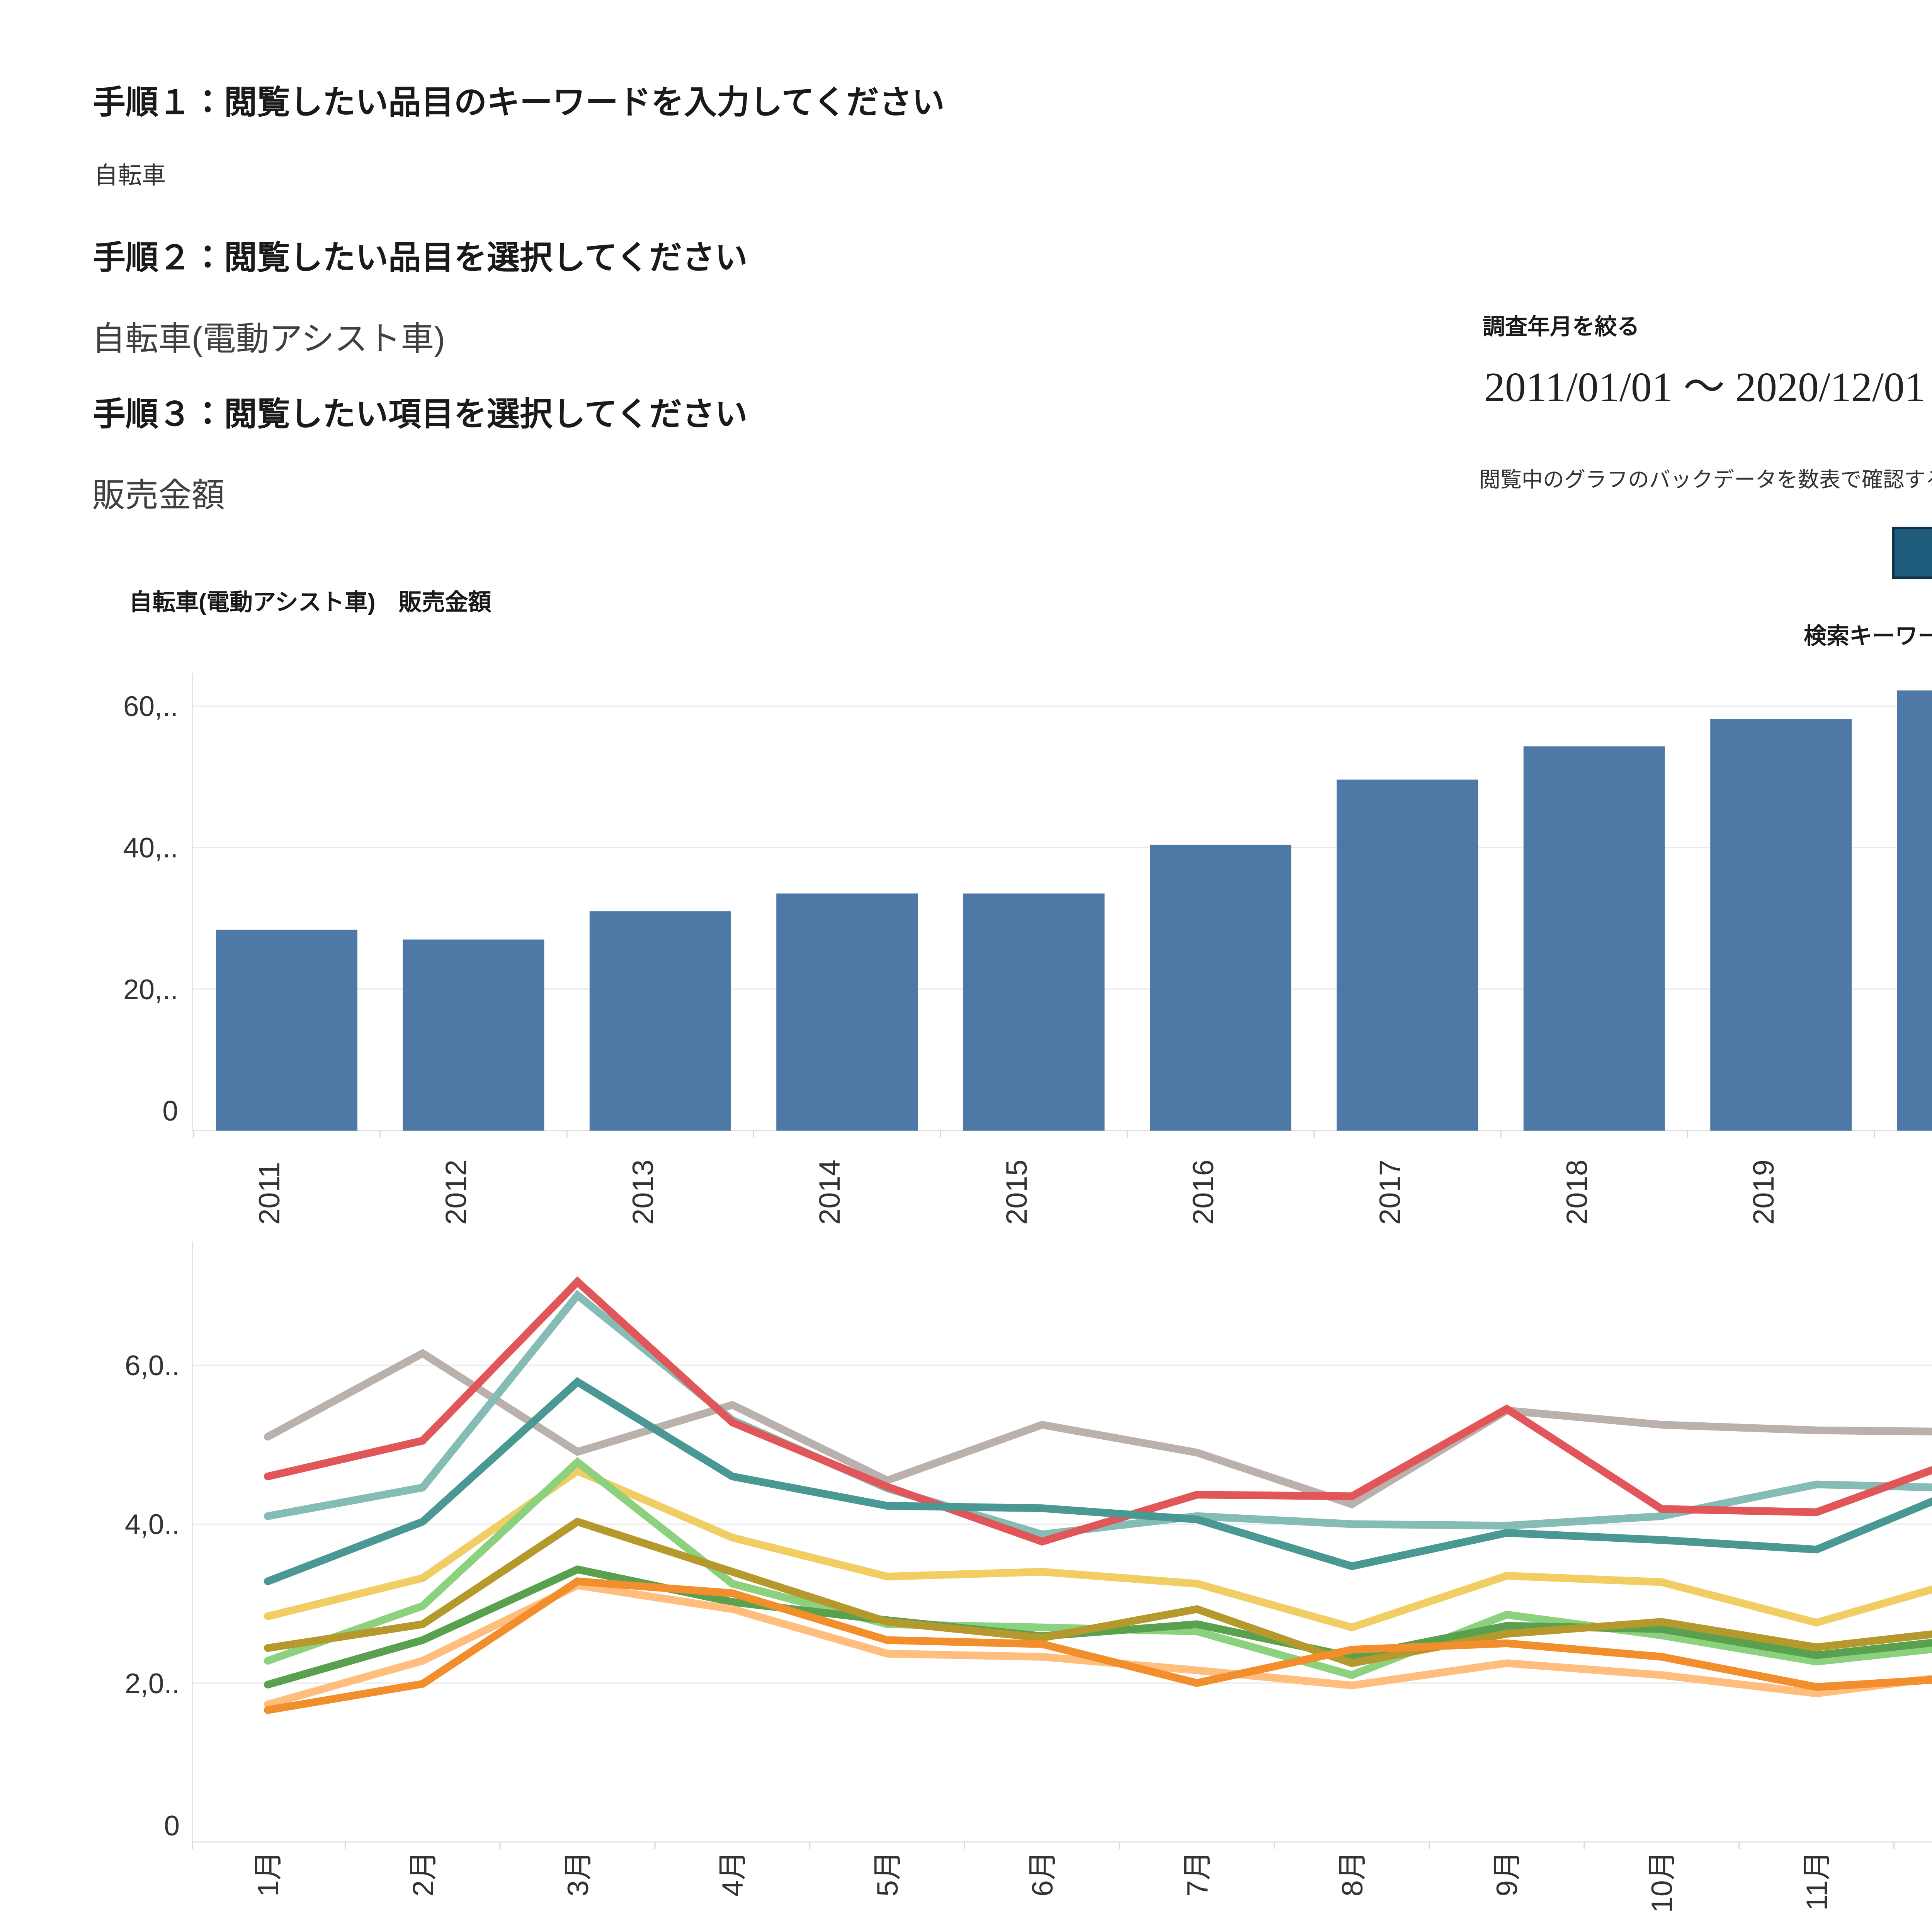 Image resolution: width=1932 pixels, height=1932 pixels. Describe the element at coordinates (151, 848) in the screenshot. I see `svg-text: 40,..` at that location.